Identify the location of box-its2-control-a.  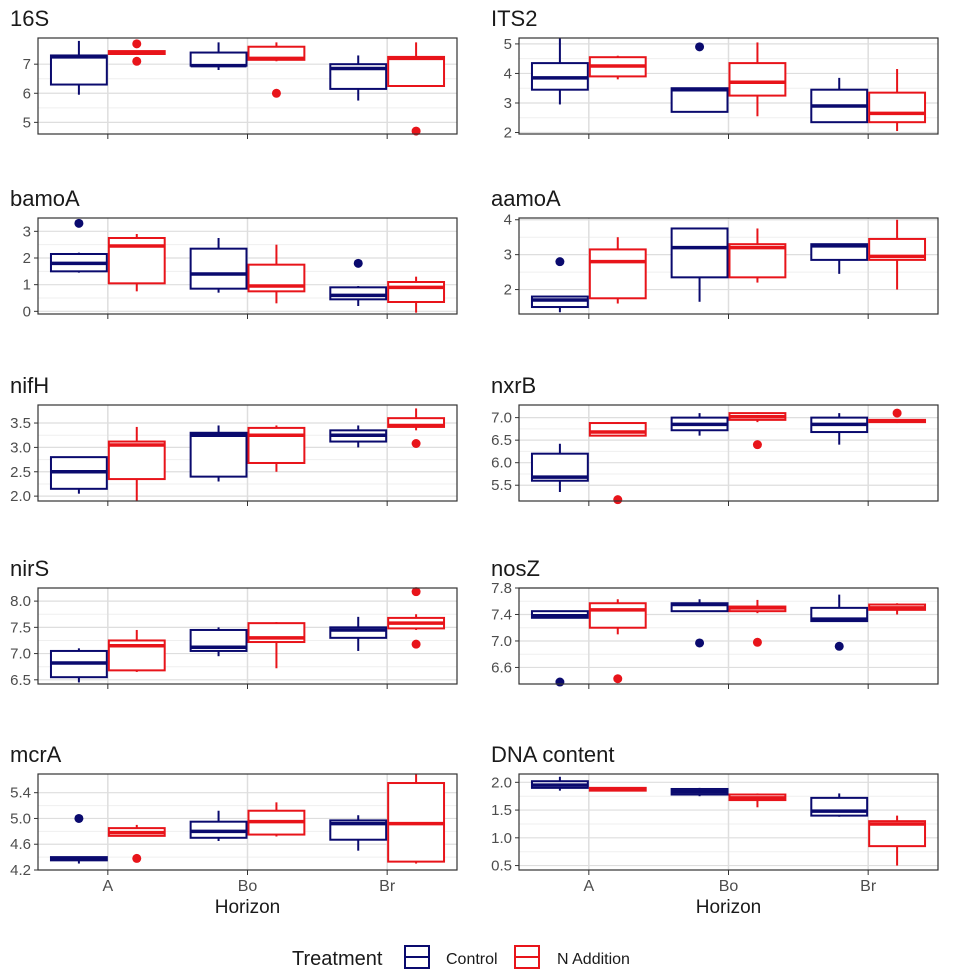
(559, 71).